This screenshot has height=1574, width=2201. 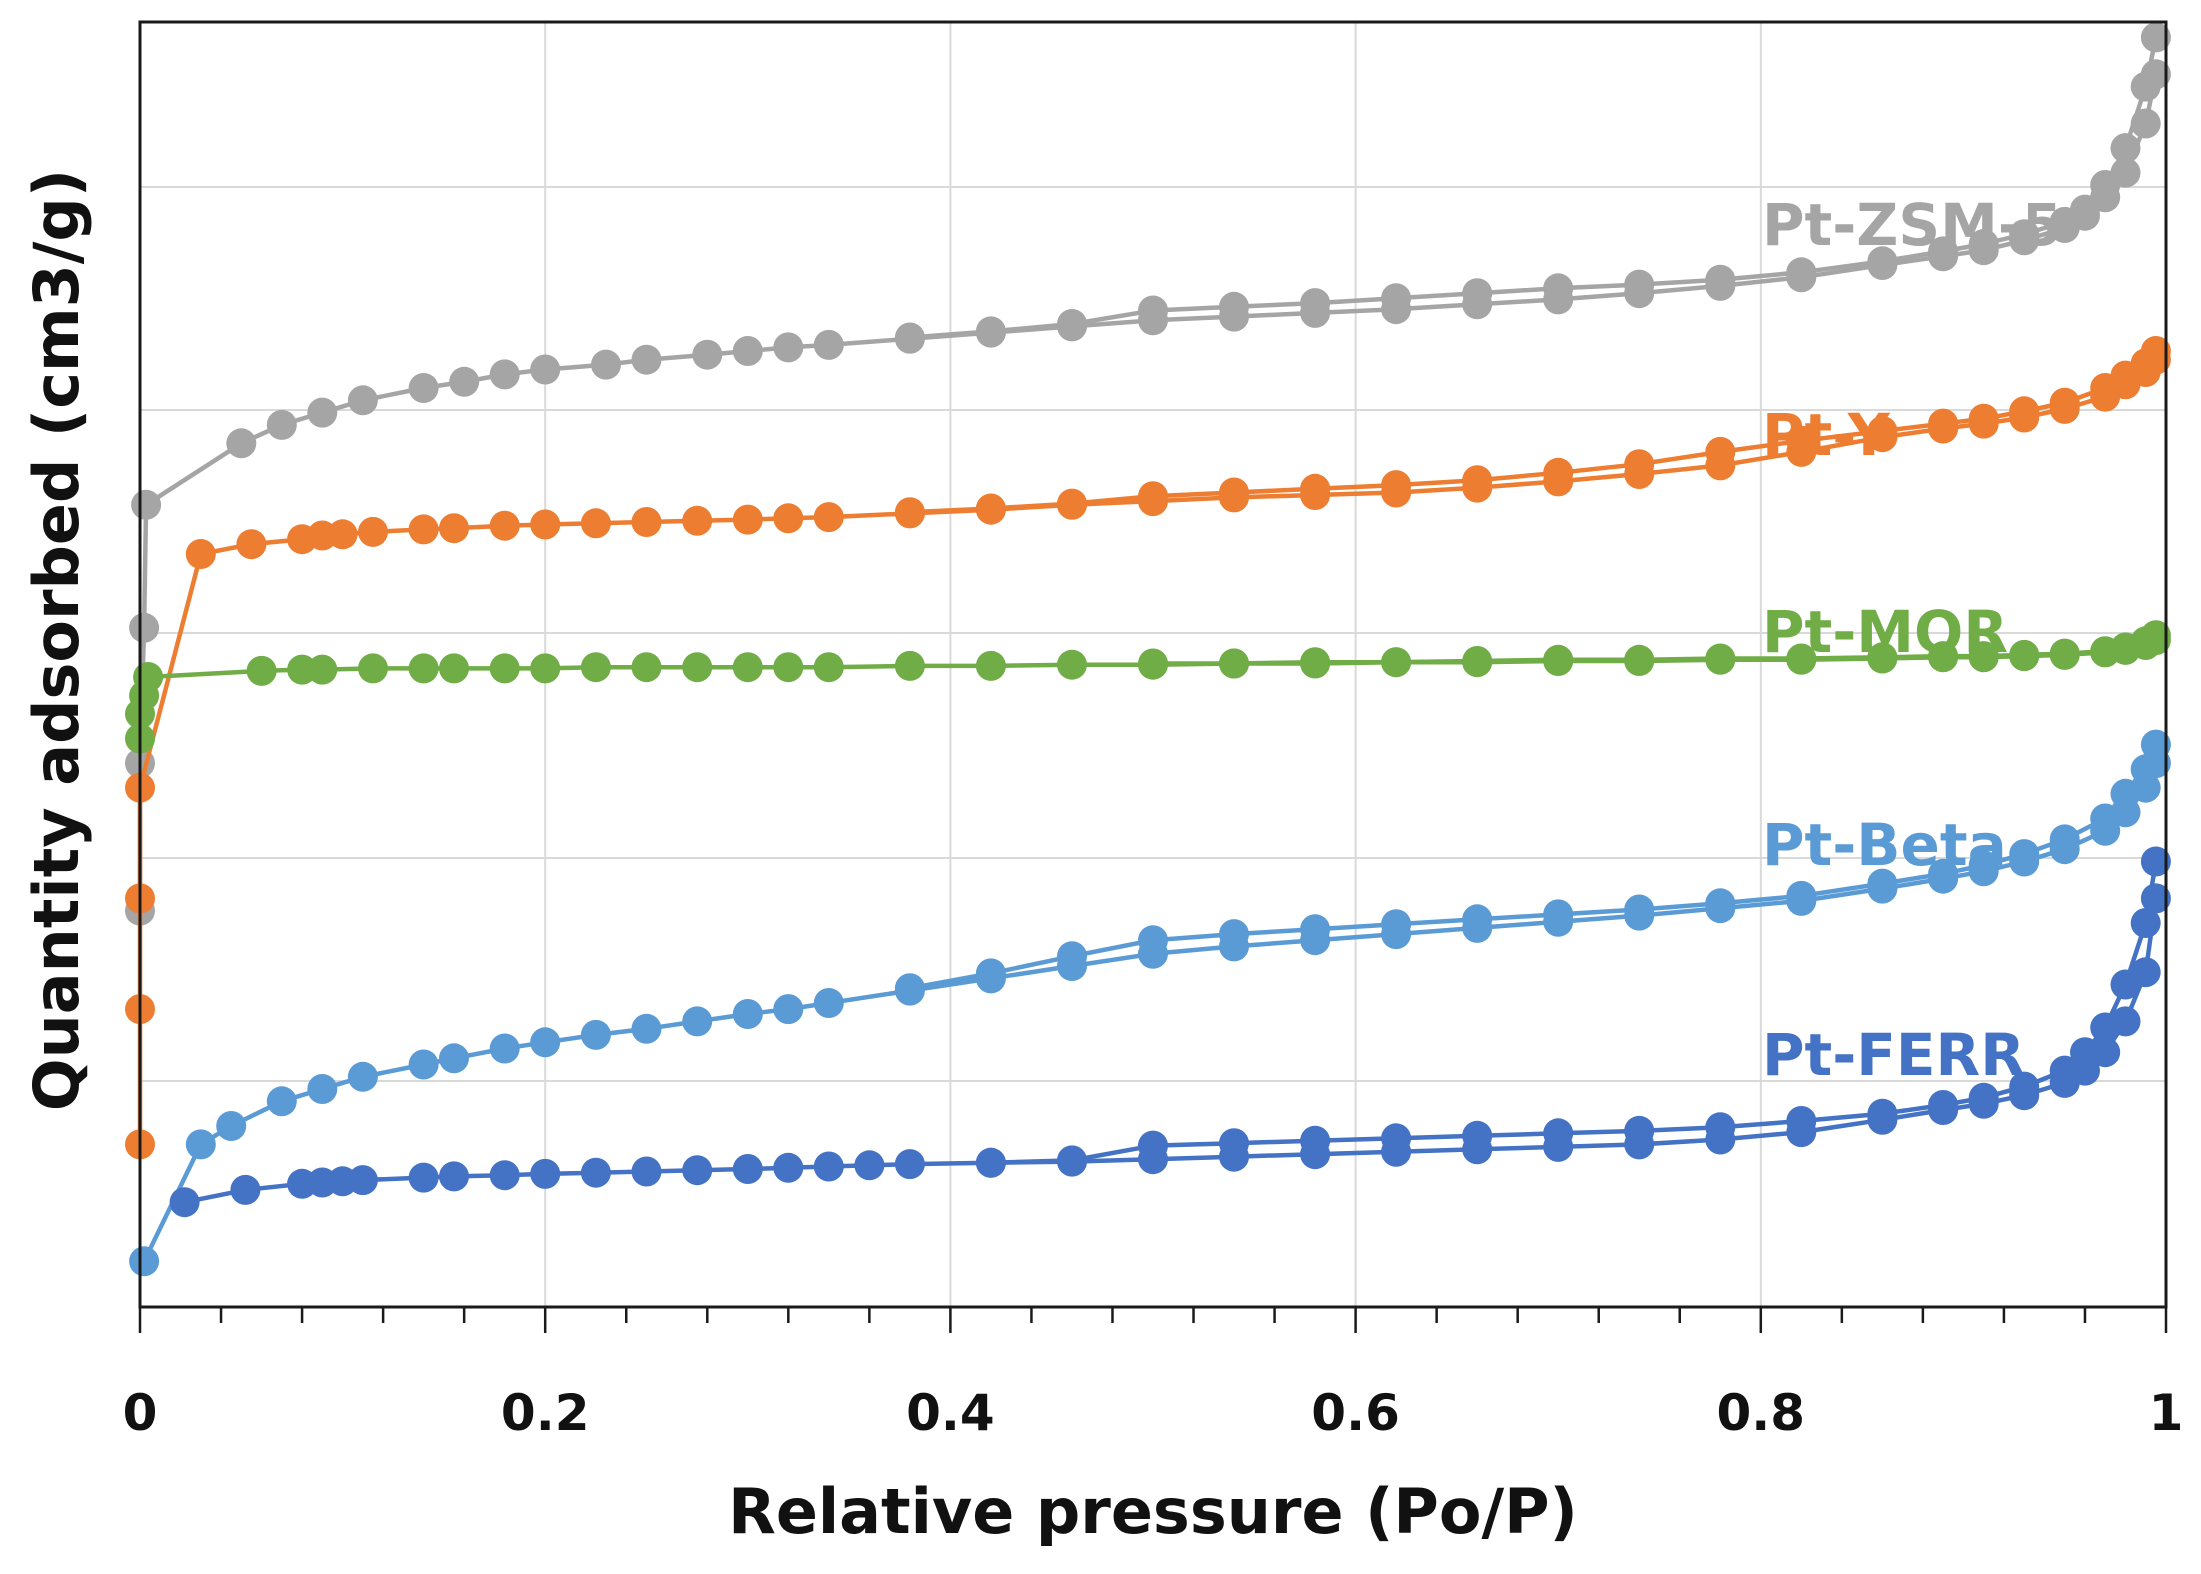 What do you see at coordinates (950, 1413) in the screenshot?
I see `x-tick-label-2: 0.4` at bounding box center [950, 1413].